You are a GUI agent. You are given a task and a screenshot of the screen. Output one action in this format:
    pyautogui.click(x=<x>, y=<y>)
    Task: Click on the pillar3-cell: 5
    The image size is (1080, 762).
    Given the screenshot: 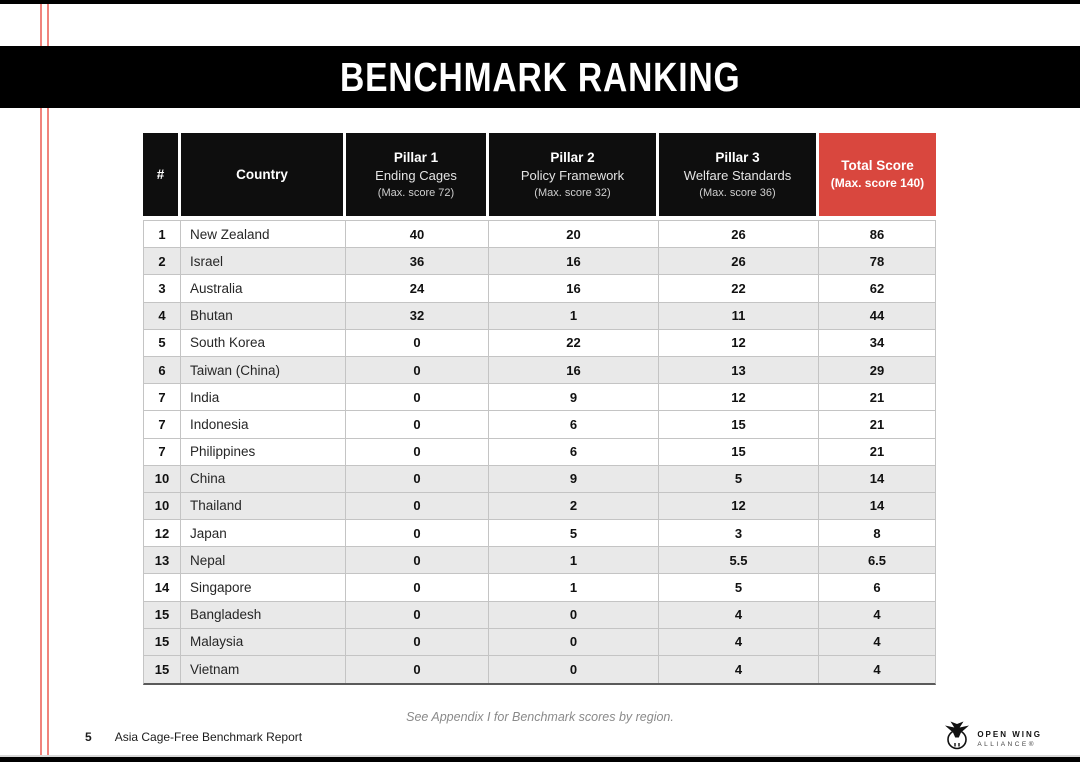 What is the action you would take?
    pyautogui.click(x=739, y=587)
    